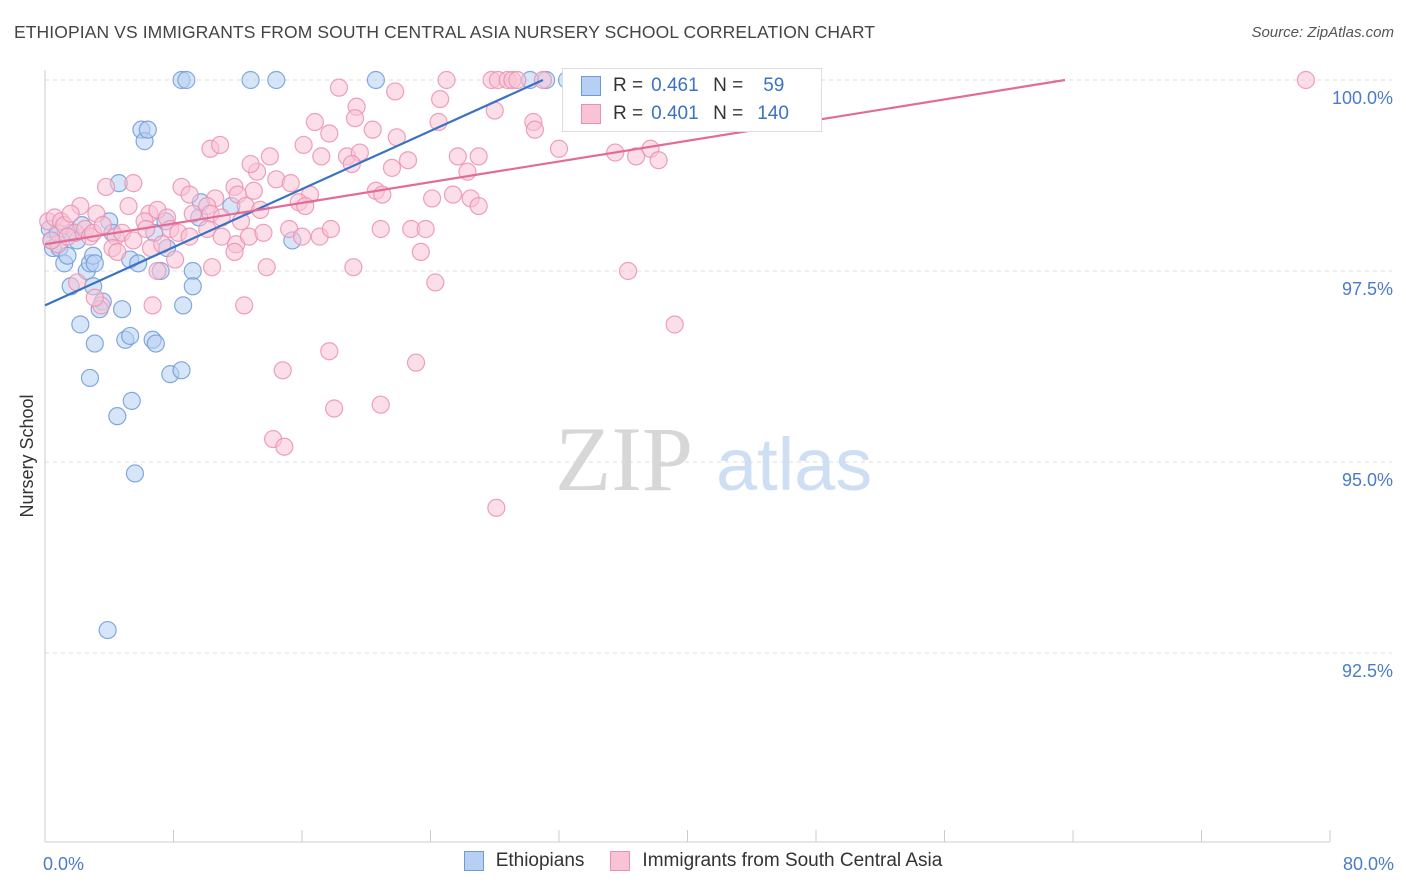  Describe the element at coordinates (1367, 289) in the screenshot. I see `y-tick-label: 97.5%` at that location.